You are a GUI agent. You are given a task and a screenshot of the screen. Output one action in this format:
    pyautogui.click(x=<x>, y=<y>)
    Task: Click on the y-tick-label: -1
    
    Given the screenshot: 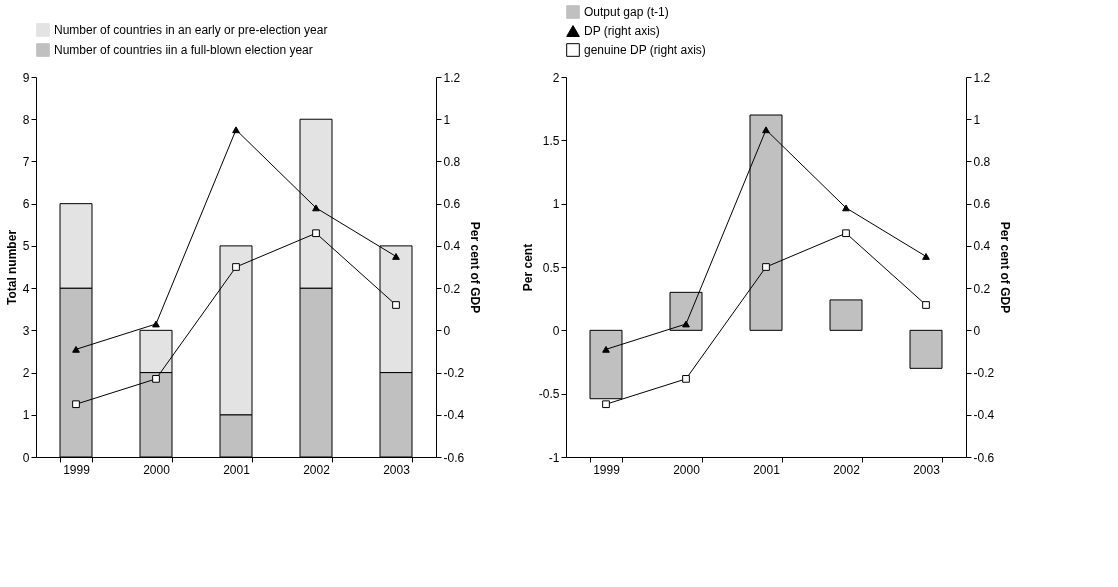 What is the action you would take?
    pyautogui.click(x=554, y=457)
    